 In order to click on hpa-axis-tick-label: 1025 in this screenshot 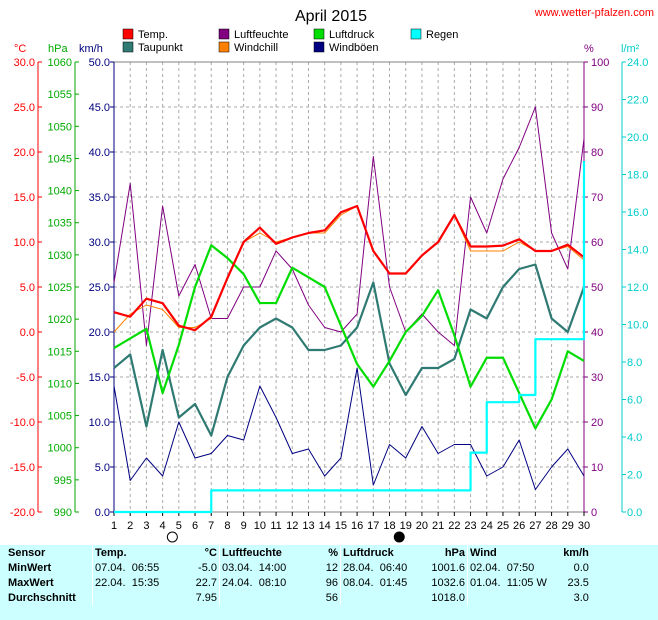, I will do `click(60, 288)`.